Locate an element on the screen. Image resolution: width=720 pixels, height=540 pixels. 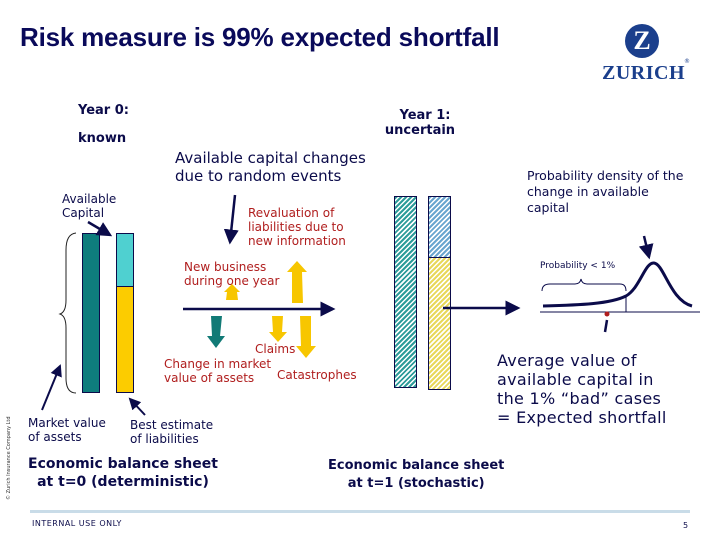
zurich-logo: Z ZURICH ® is located at coordinates (646, 53).